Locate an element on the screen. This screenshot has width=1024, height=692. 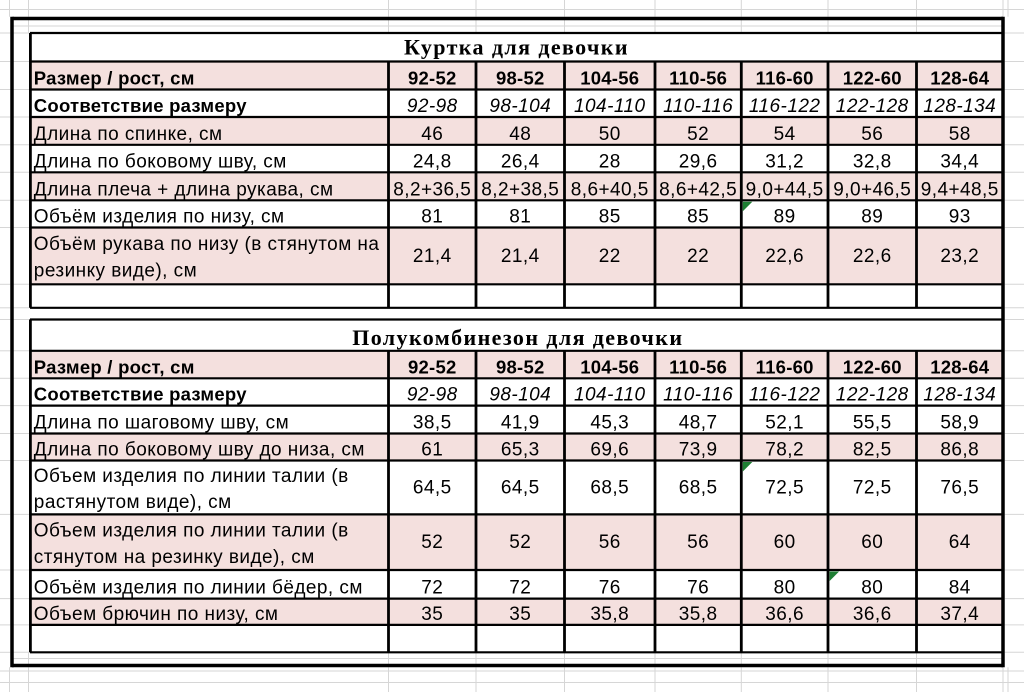
svg-text: 92-52 is located at coordinates (432, 78).